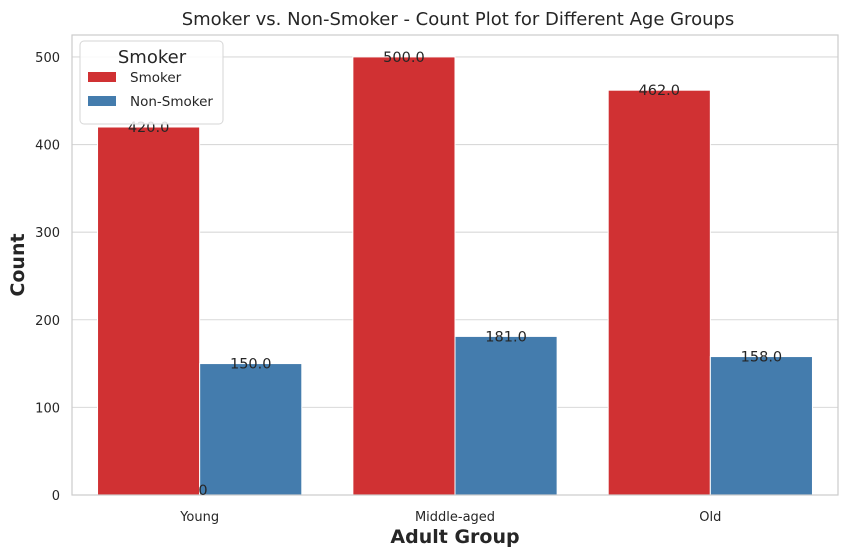 The image size is (858, 557). Describe the element at coordinates (47, 321) in the screenshot. I see `y-tick-label-200: 200` at that location.